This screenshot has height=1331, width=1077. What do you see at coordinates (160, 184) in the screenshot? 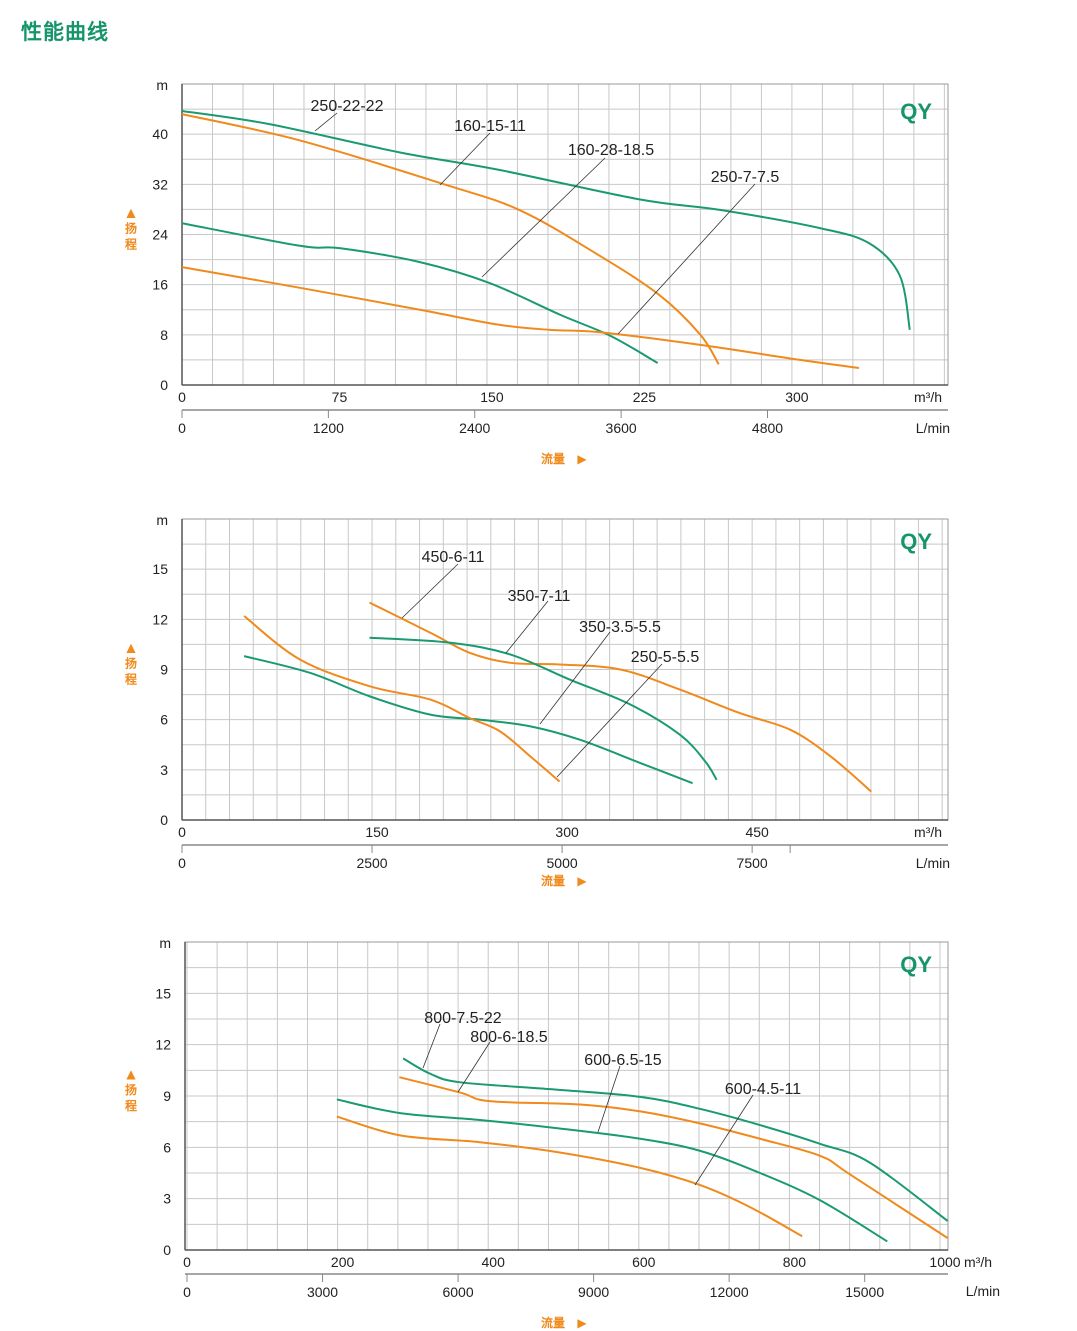
I see `y-tick-label: 32` at bounding box center [160, 184].